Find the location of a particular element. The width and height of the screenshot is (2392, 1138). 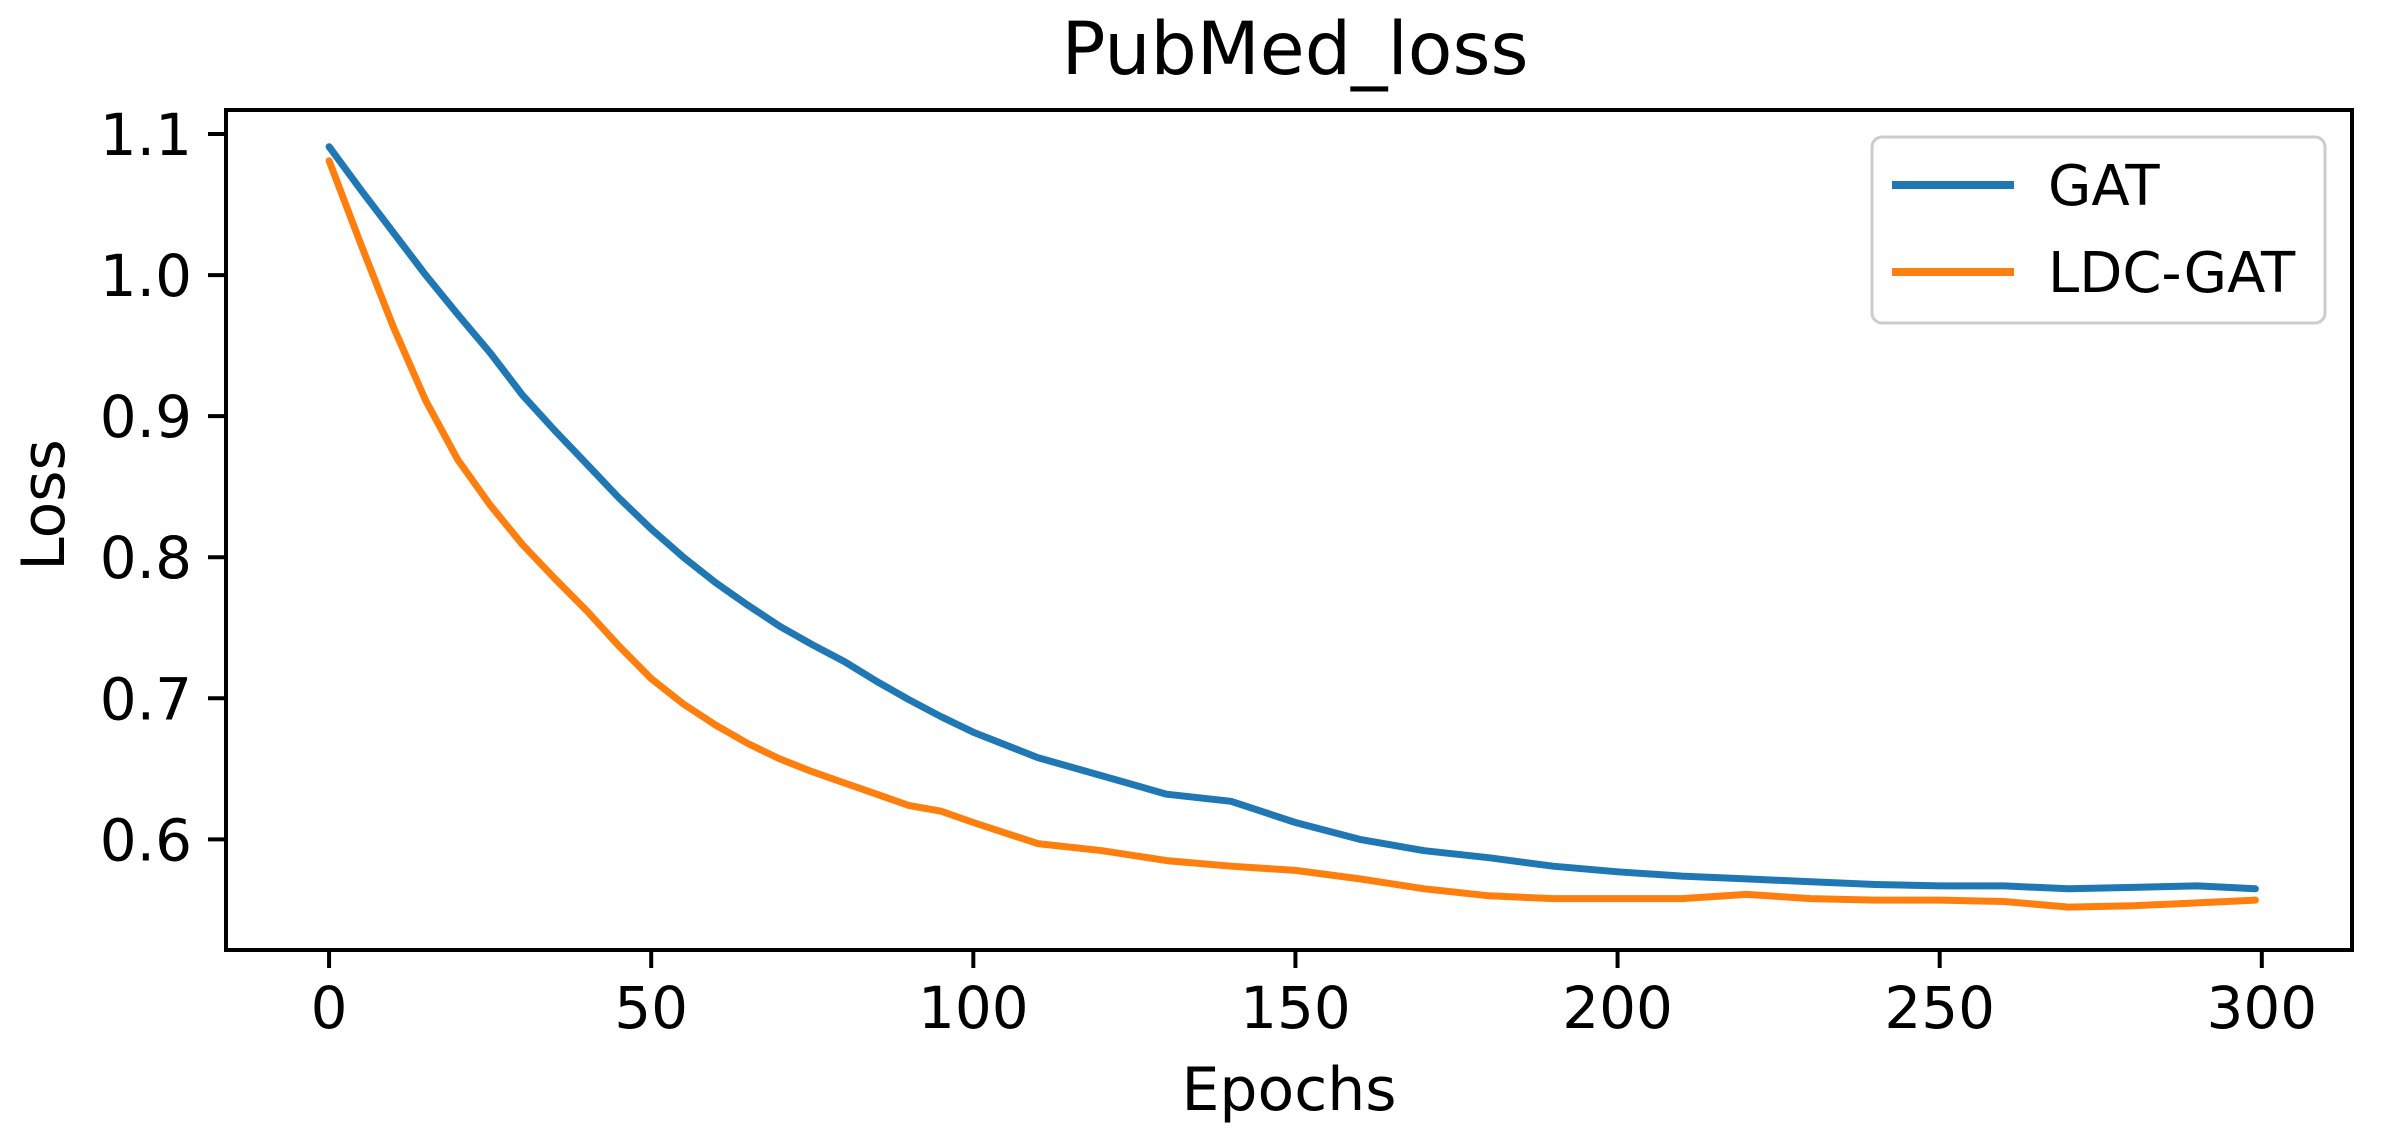

y-tick-label: 0.8 is located at coordinates (146, 558).